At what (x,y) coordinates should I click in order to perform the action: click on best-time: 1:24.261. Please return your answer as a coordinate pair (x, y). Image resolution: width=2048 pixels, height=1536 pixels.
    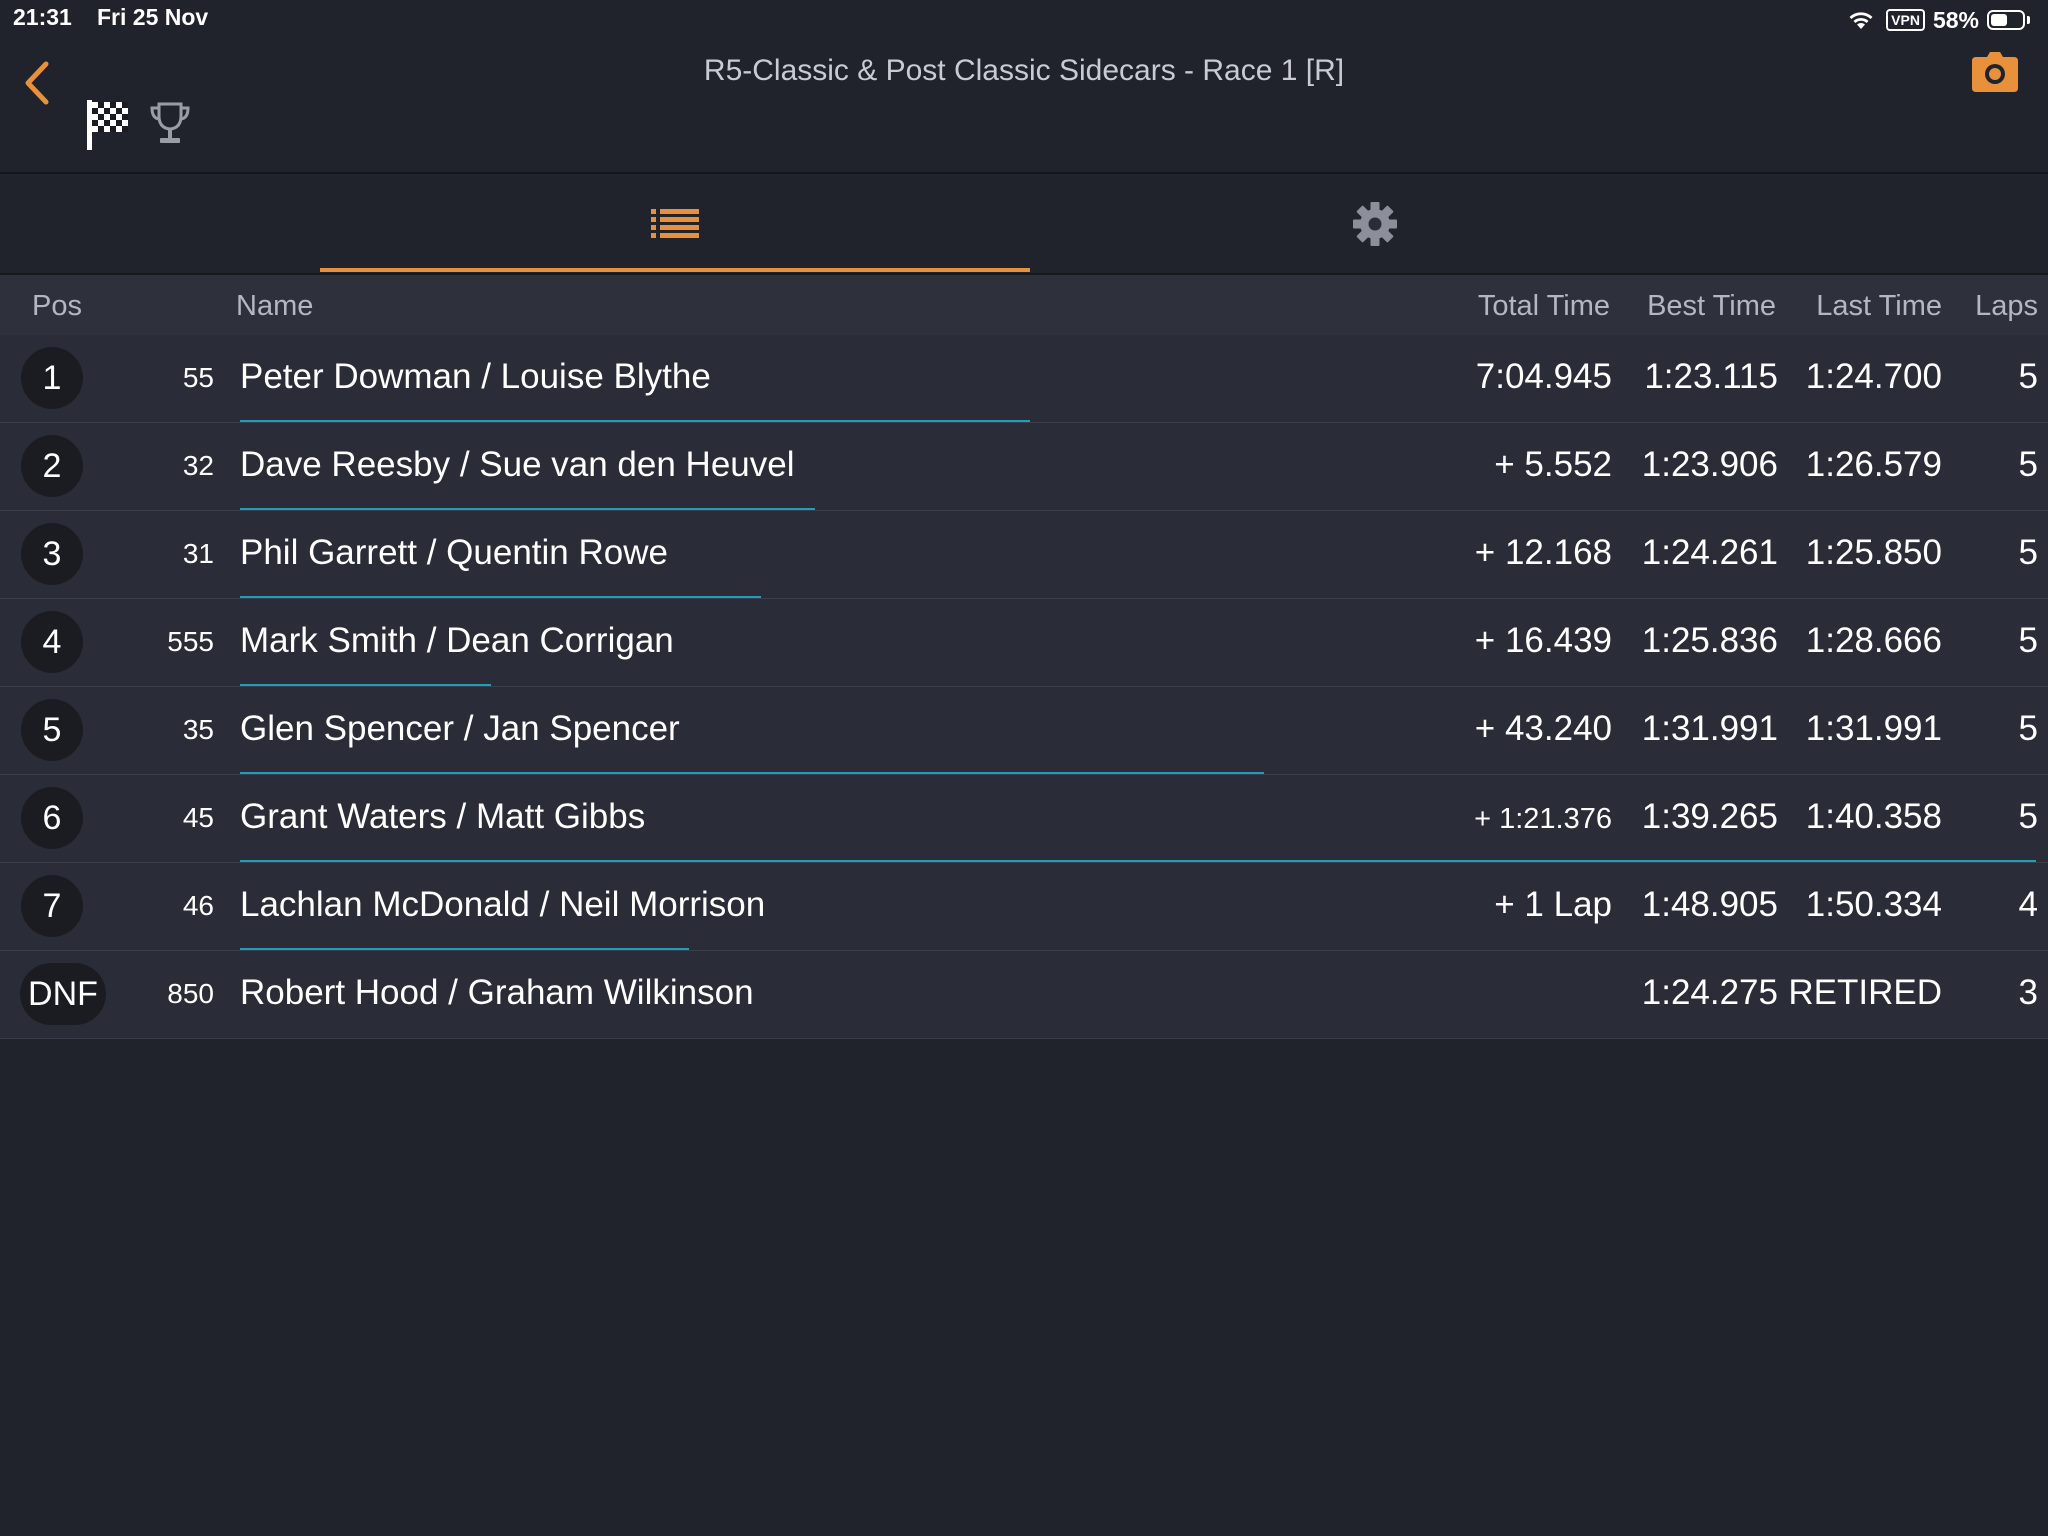
    Looking at the image, I should click on (1709, 552).